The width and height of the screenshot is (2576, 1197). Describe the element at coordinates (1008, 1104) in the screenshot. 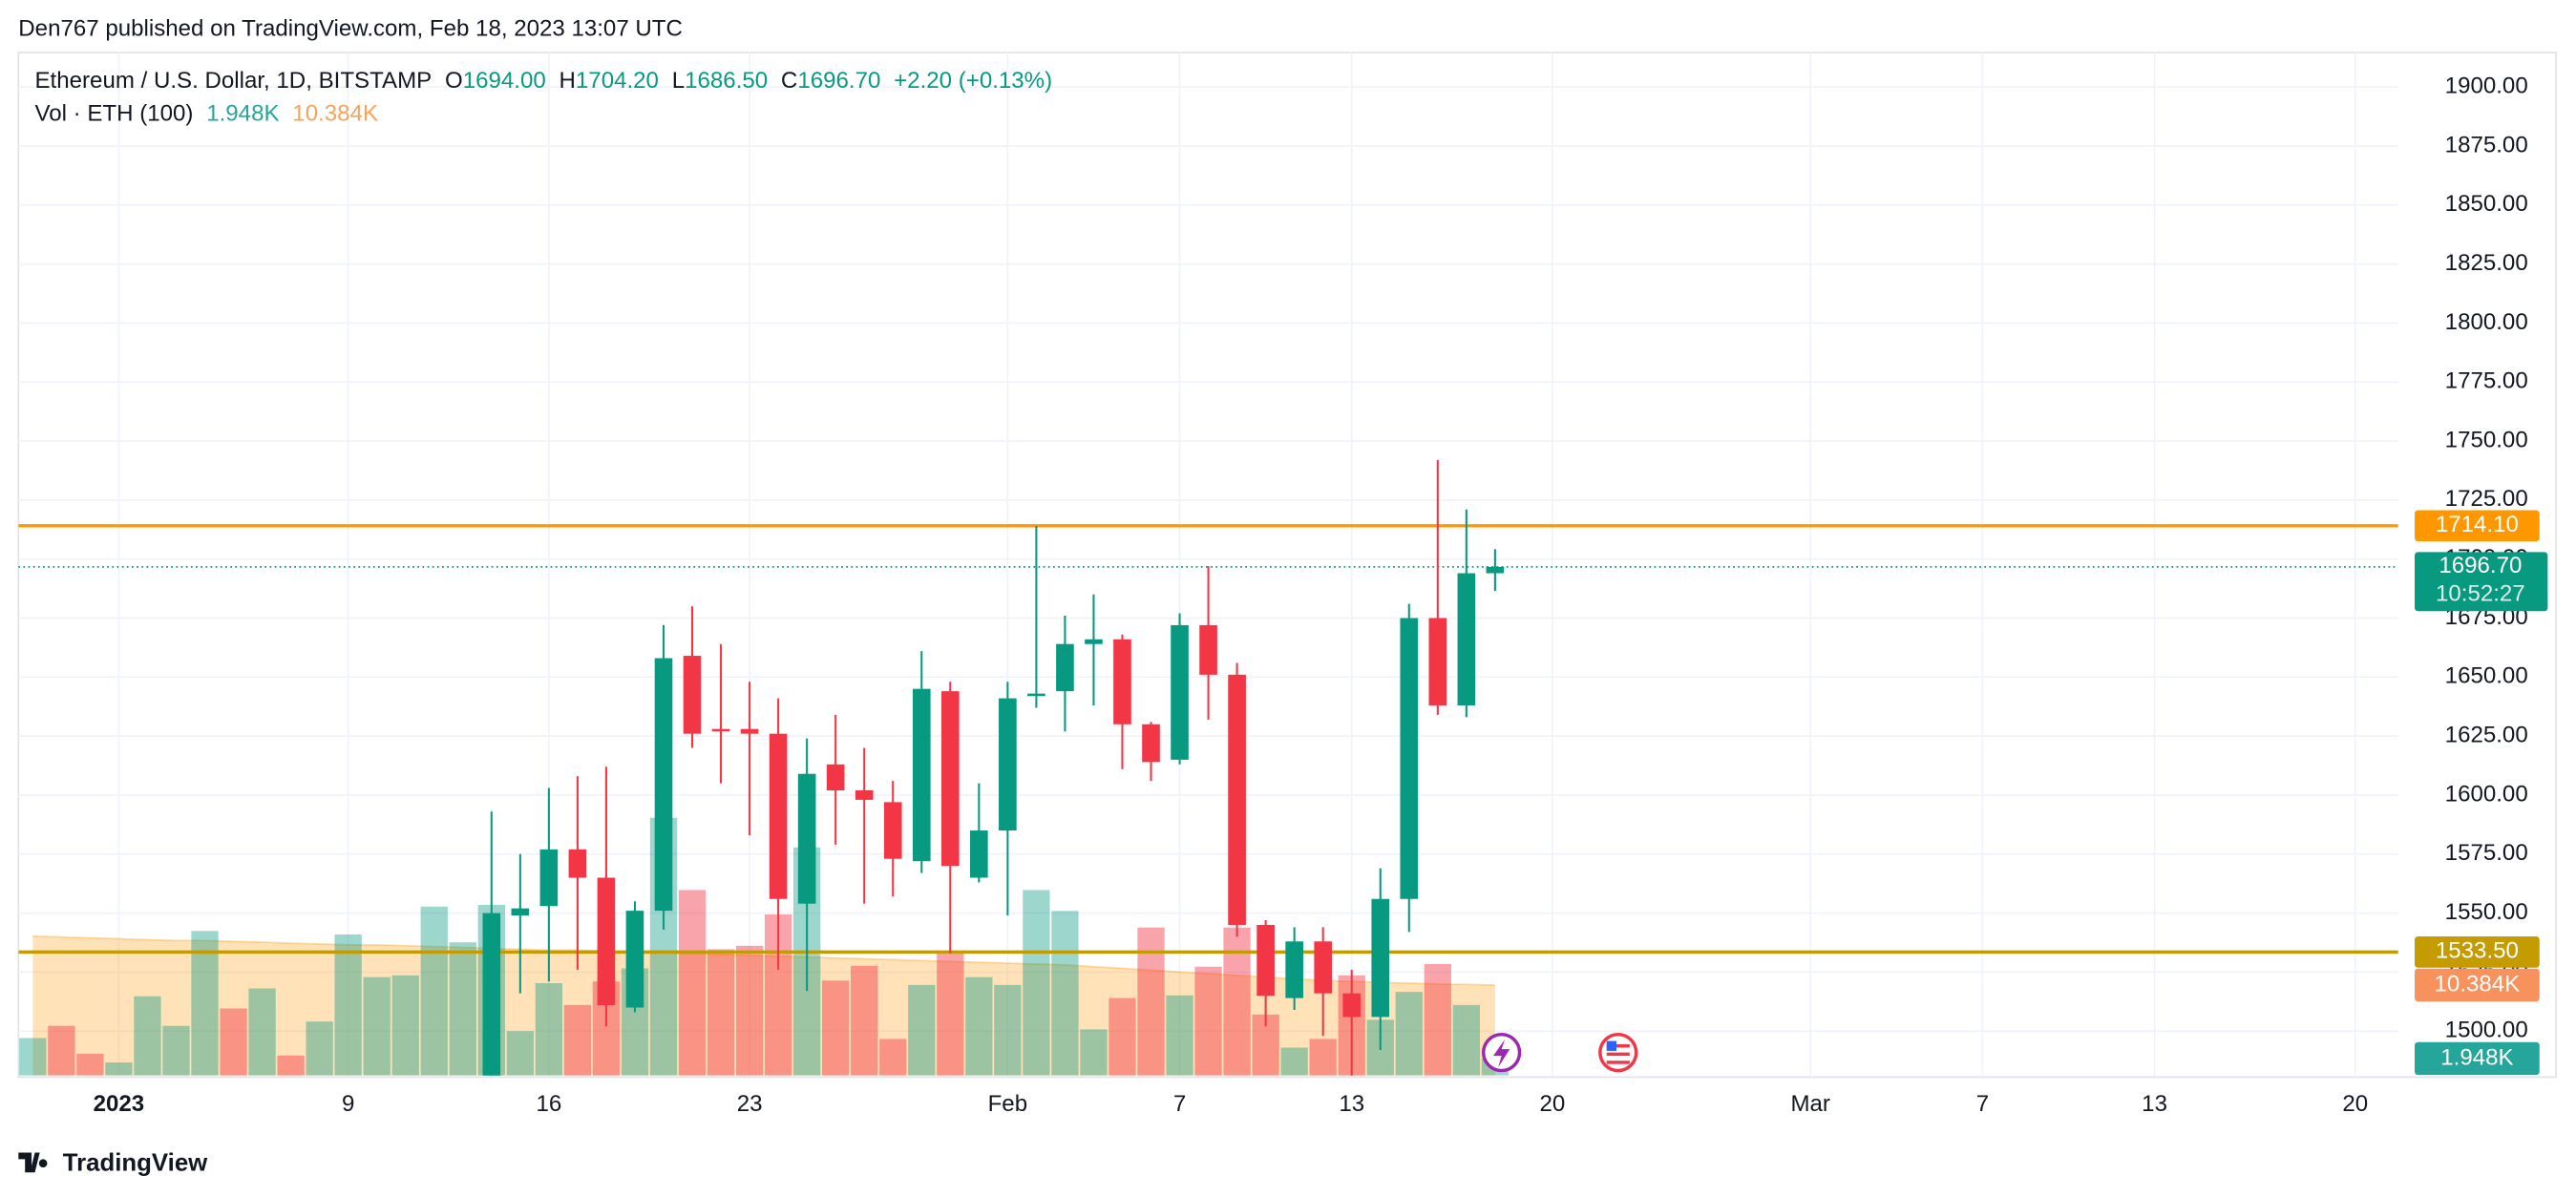

I see `x-tick-label: Feb` at that location.